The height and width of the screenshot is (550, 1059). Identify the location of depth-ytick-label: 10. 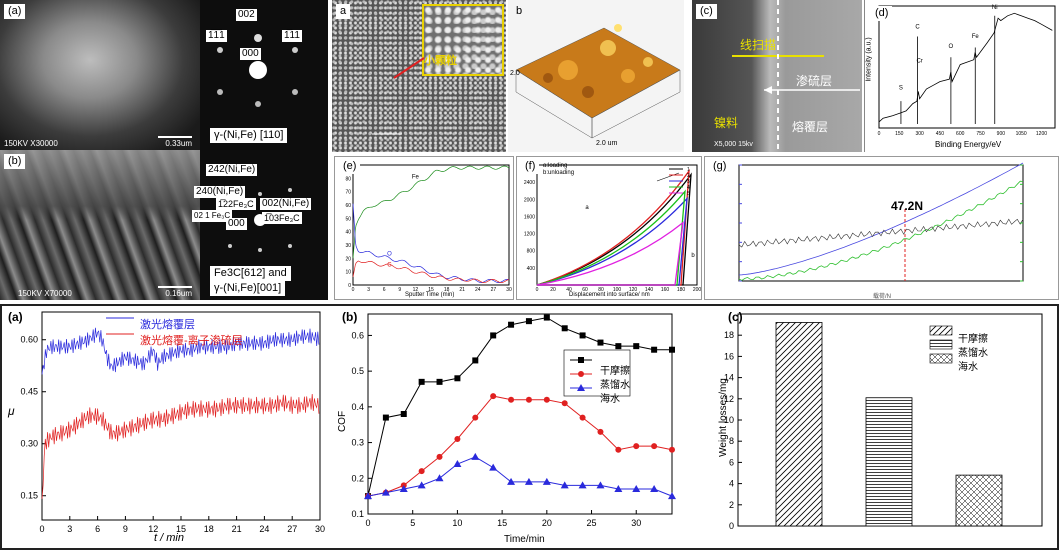
(348, 273).